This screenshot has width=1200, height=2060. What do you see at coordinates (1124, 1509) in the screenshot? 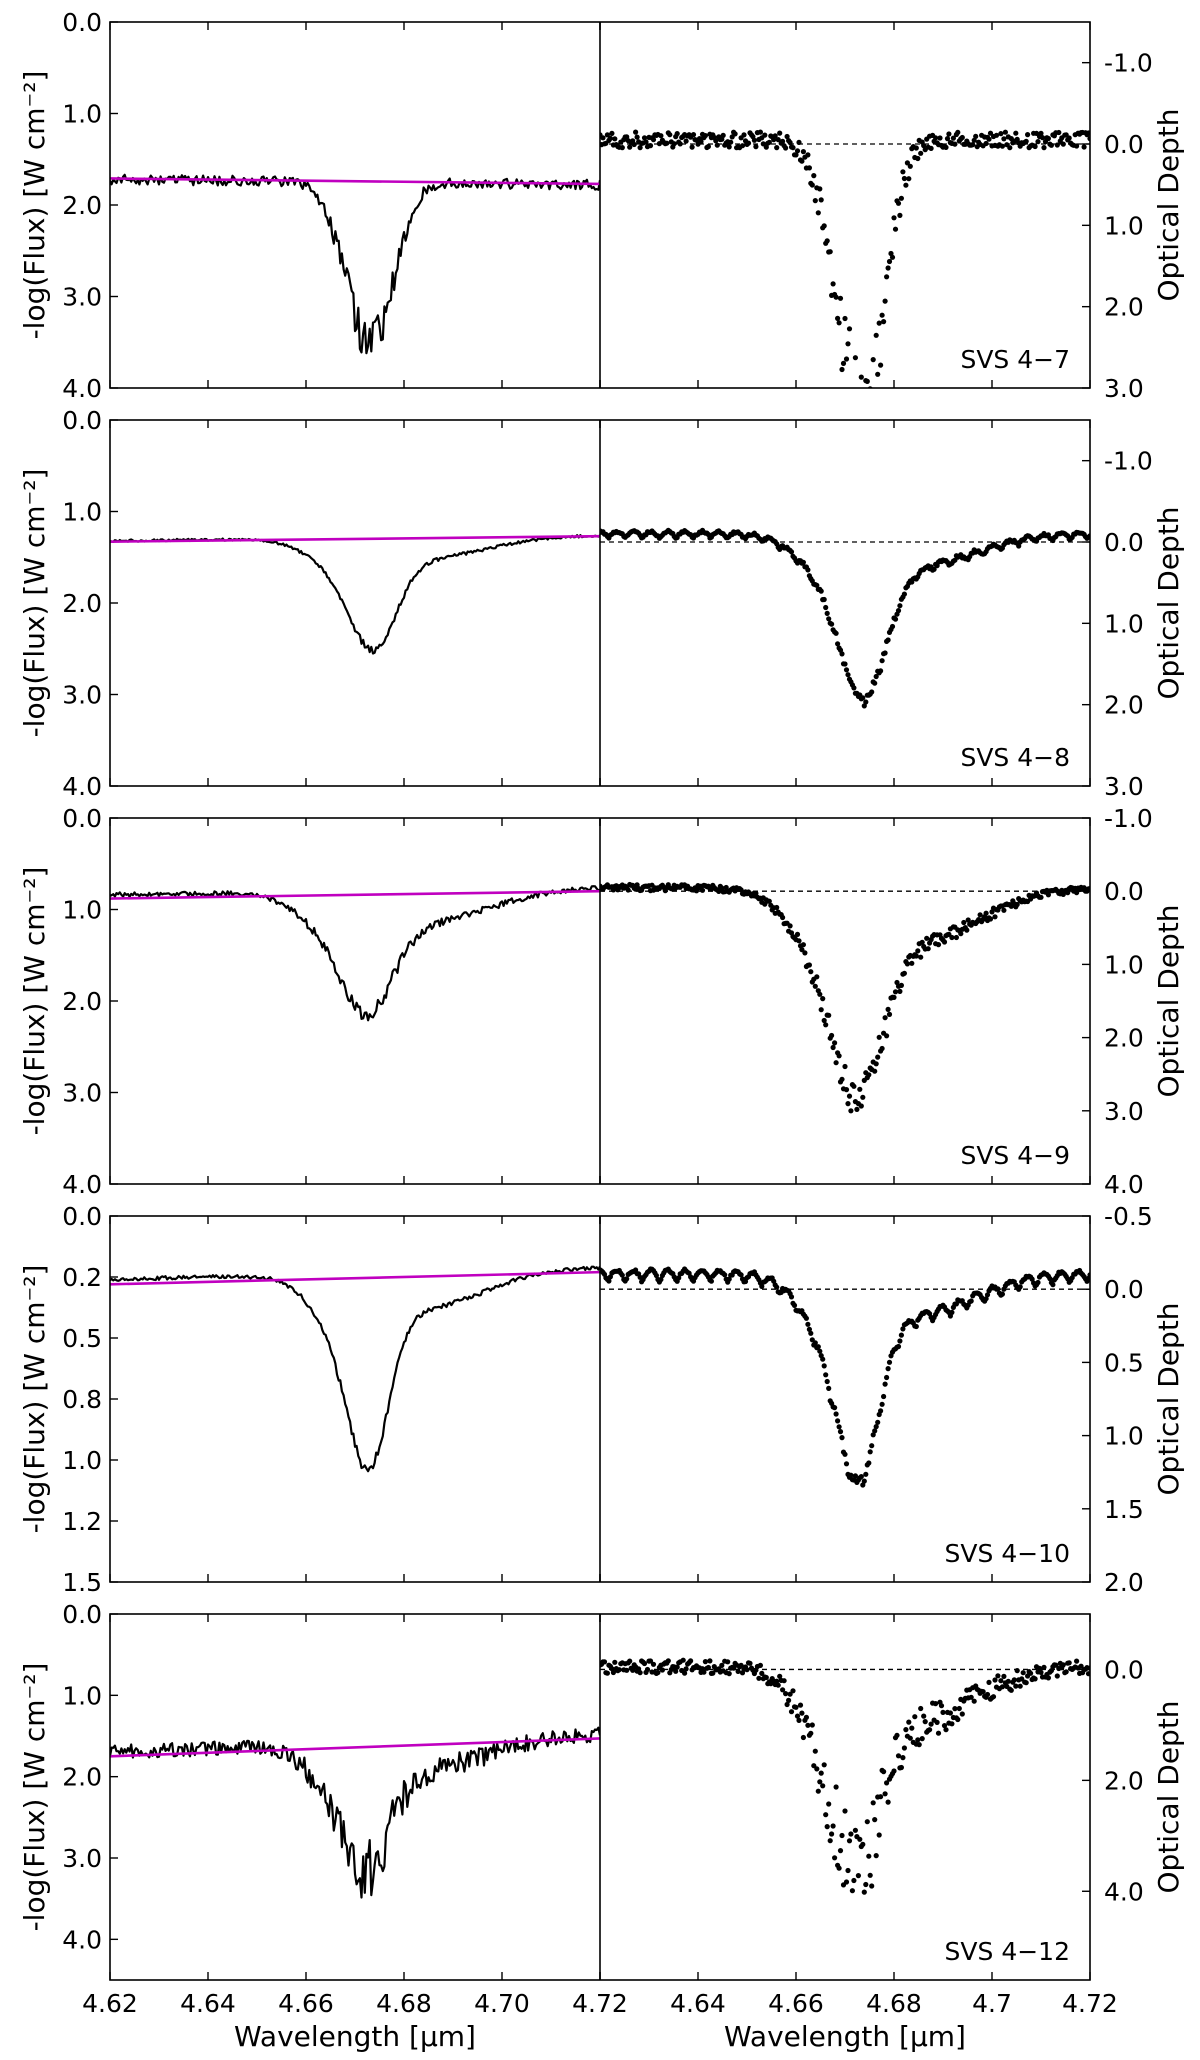
I see `y-right-tick-label: 1.5` at bounding box center [1124, 1509].